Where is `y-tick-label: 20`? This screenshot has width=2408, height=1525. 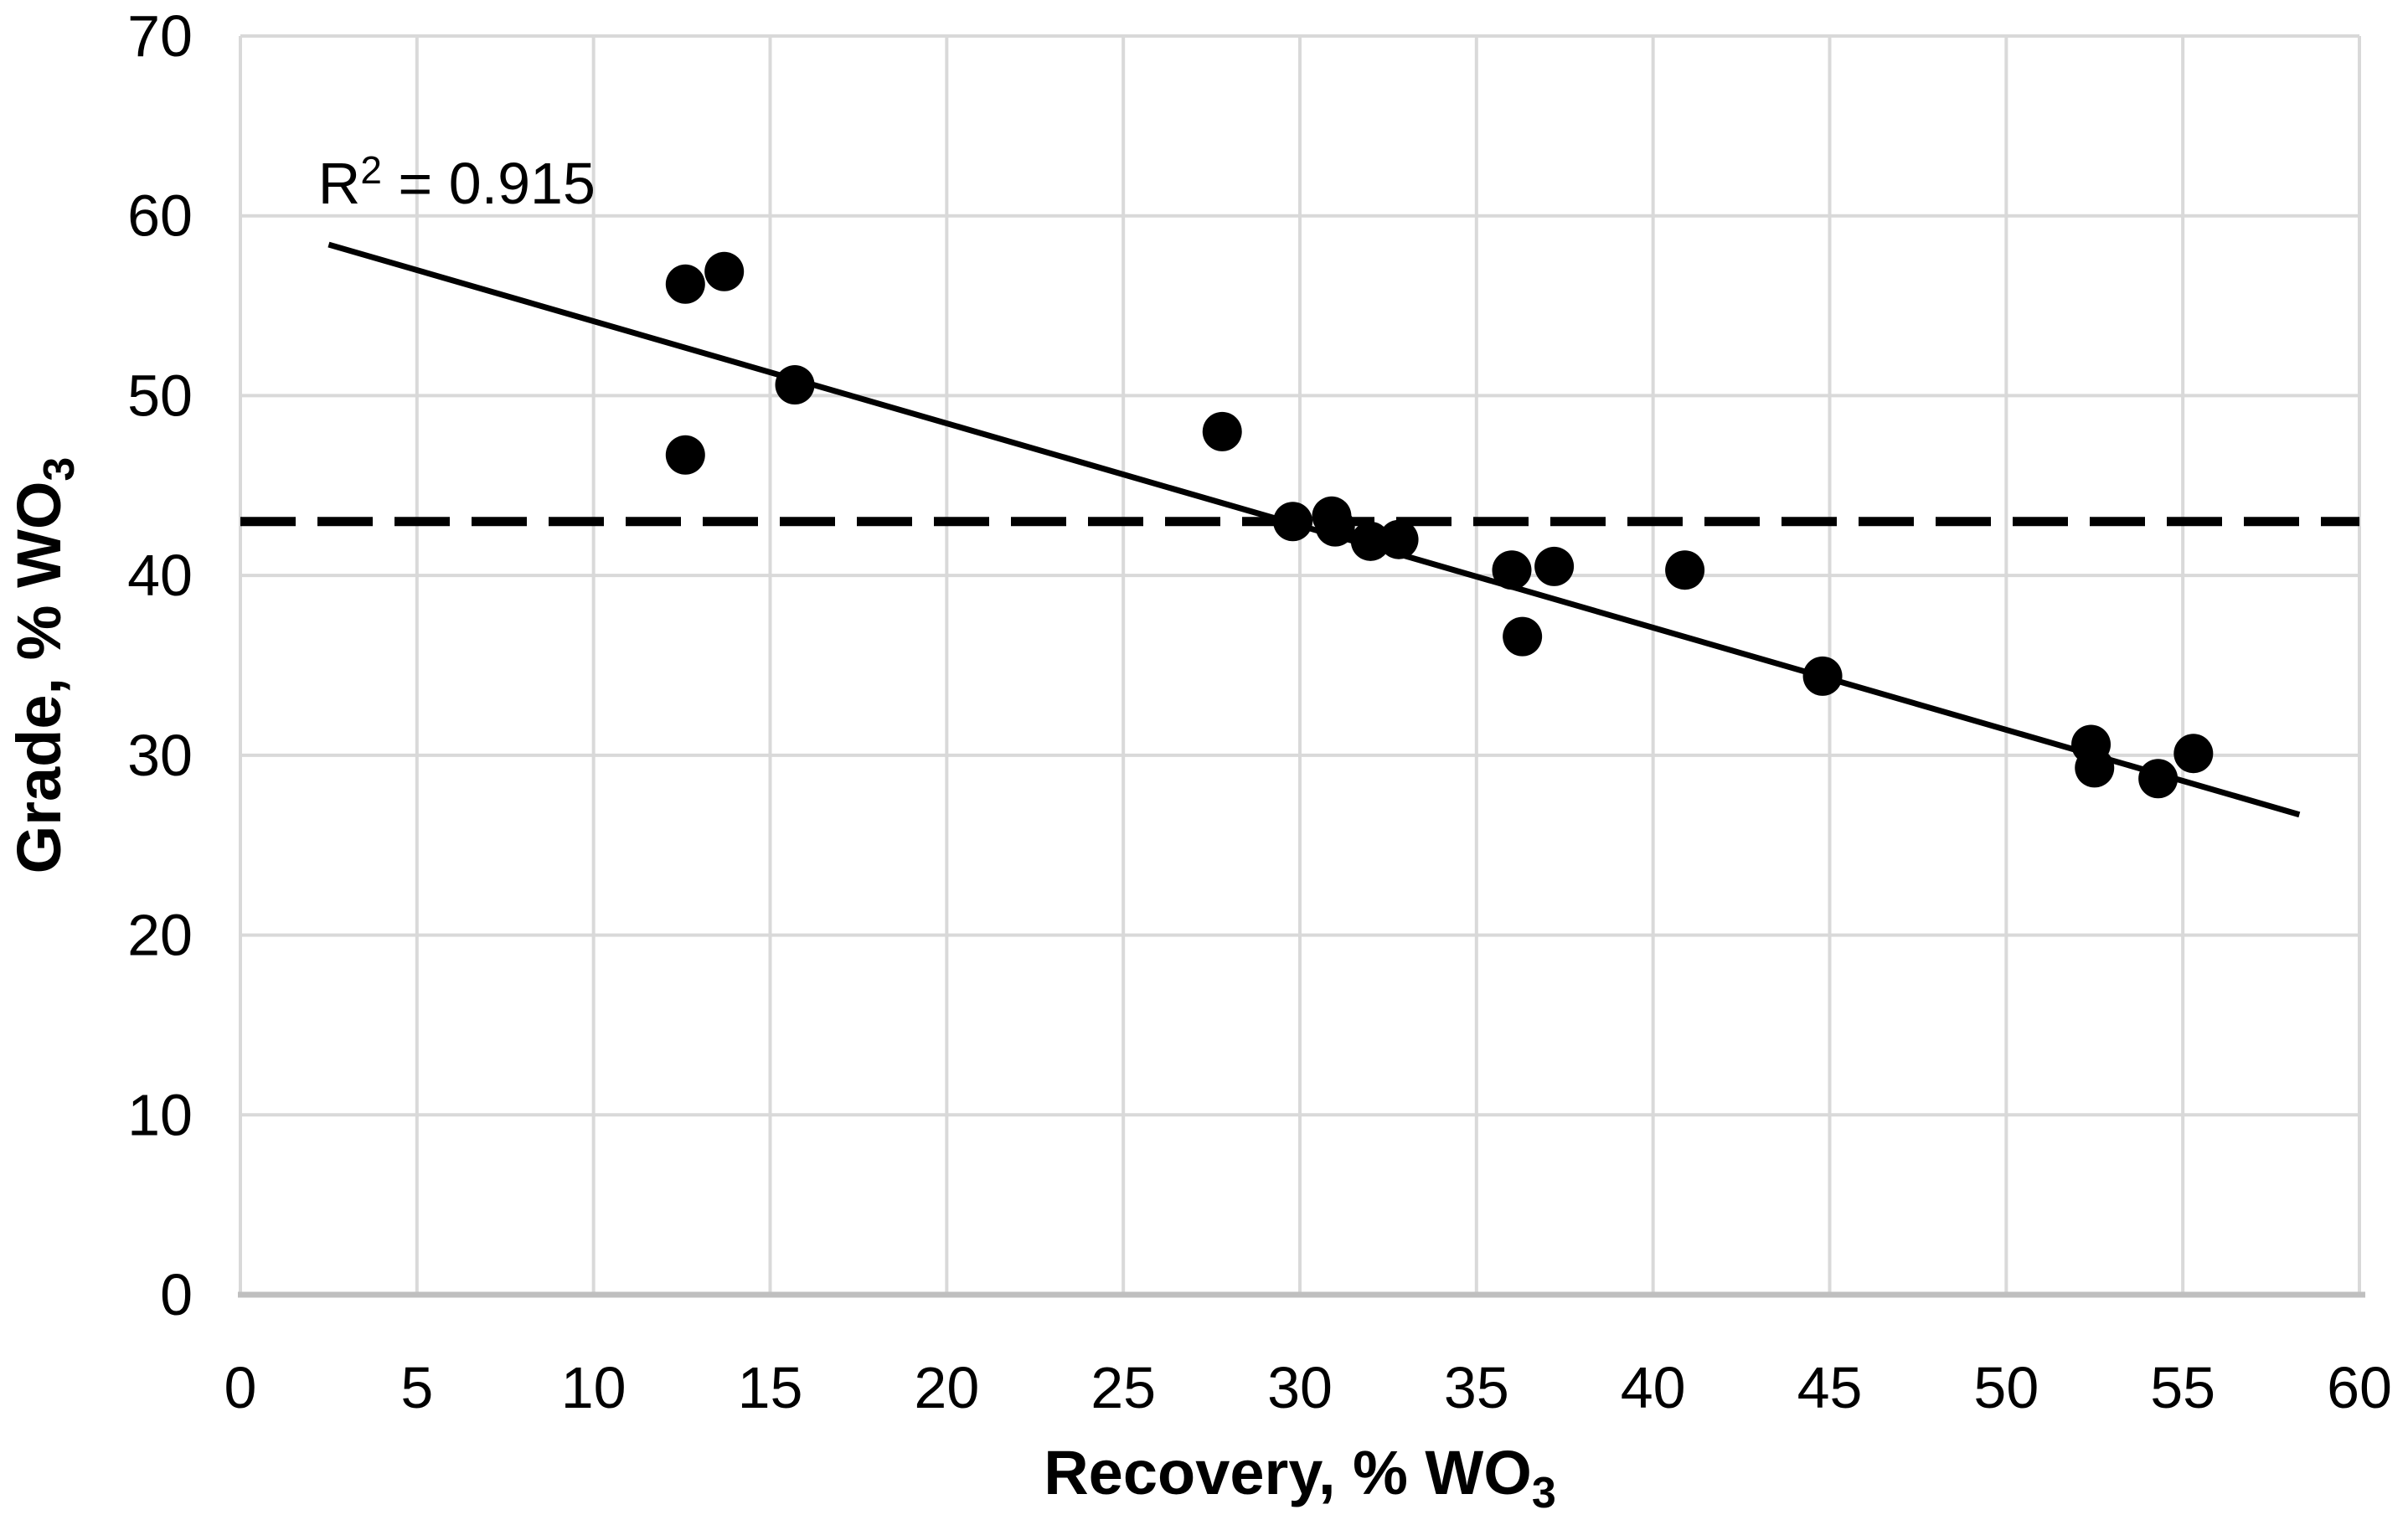
y-tick-label: 20 is located at coordinates (160, 935).